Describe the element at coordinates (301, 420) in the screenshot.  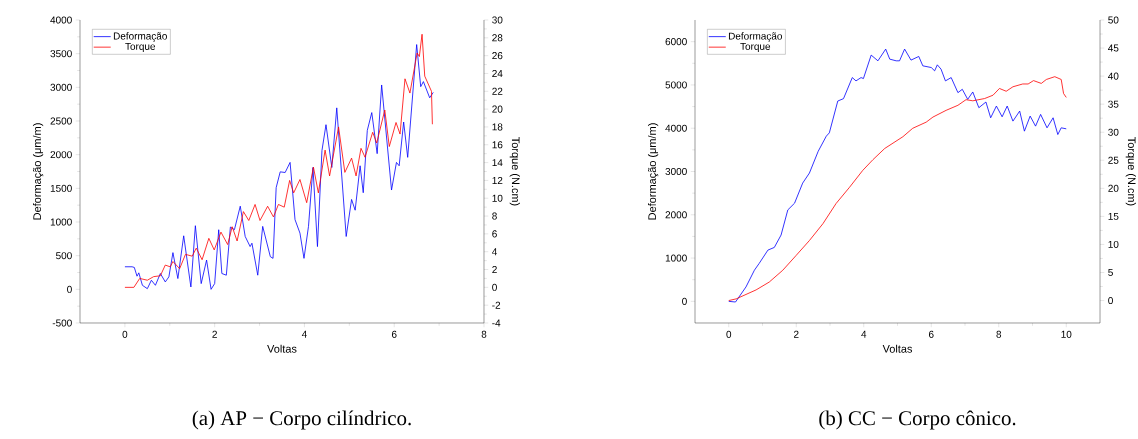
I see `text: (a) AP − Corpo cilíndrico.` at that location.